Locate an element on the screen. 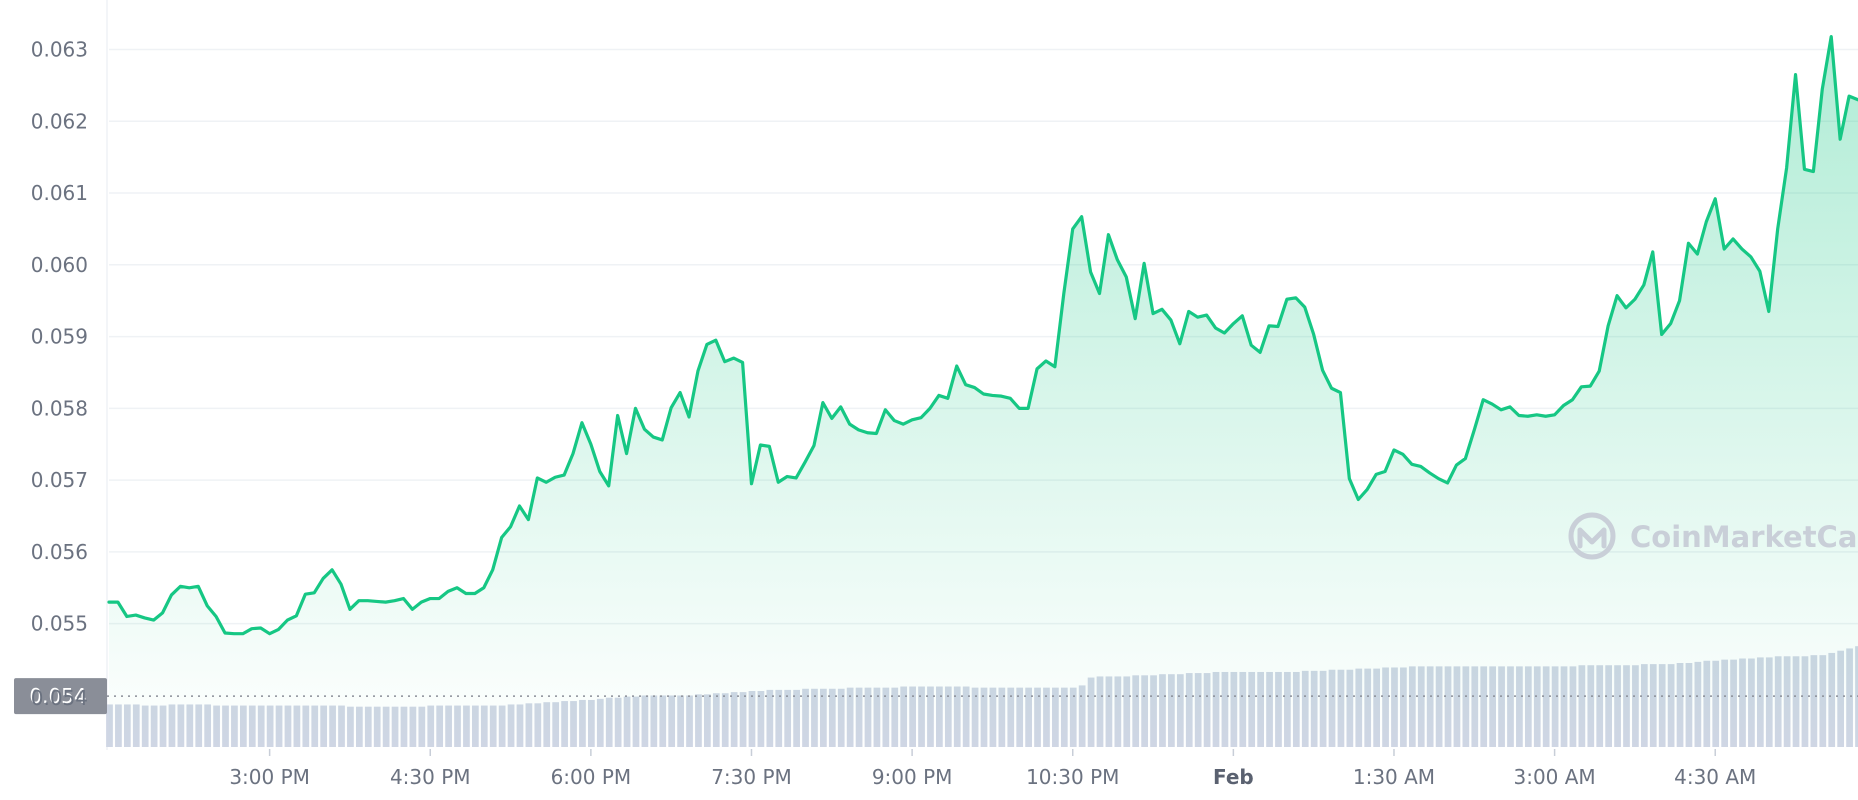 The width and height of the screenshot is (1858, 800). current-price-badge is located at coordinates (60, 696).